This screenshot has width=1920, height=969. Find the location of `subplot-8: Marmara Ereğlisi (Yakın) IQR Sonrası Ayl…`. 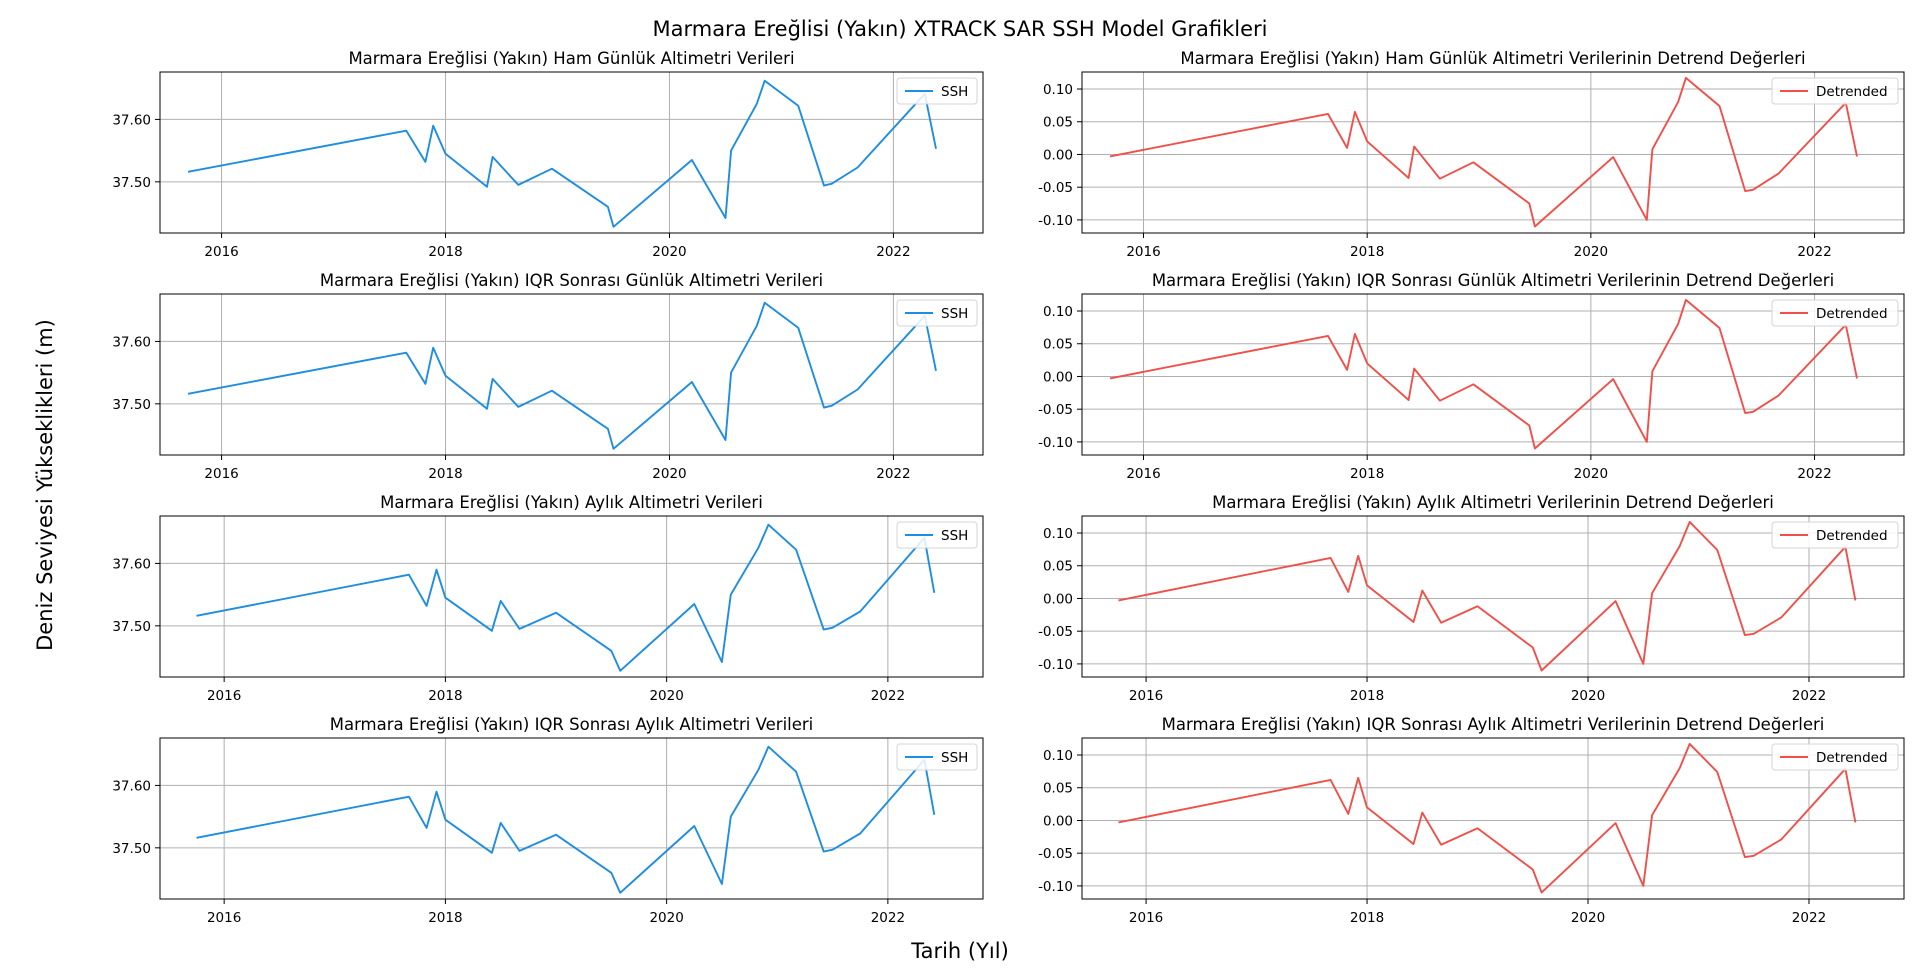

subplot-8: Marmara Ereğlisi (Yakın) IQR Sonrası Ayl… is located at coordinates (1471, 820).